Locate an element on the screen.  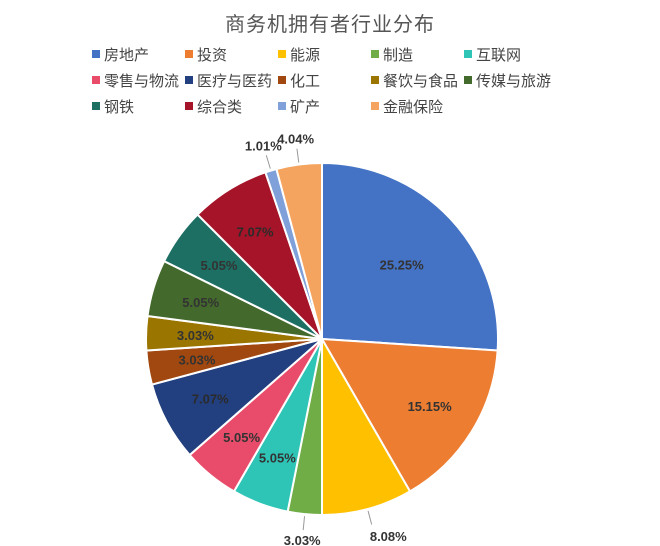
legend-label: 零售与物流 is located at coordinates (142, 80).